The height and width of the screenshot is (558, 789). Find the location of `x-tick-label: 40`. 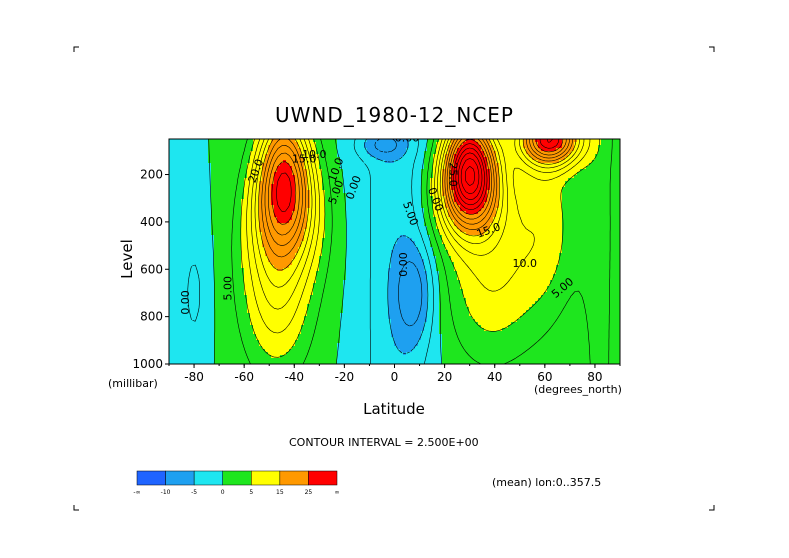

x-tick-label: 40 is located at coordinates (494, 377).